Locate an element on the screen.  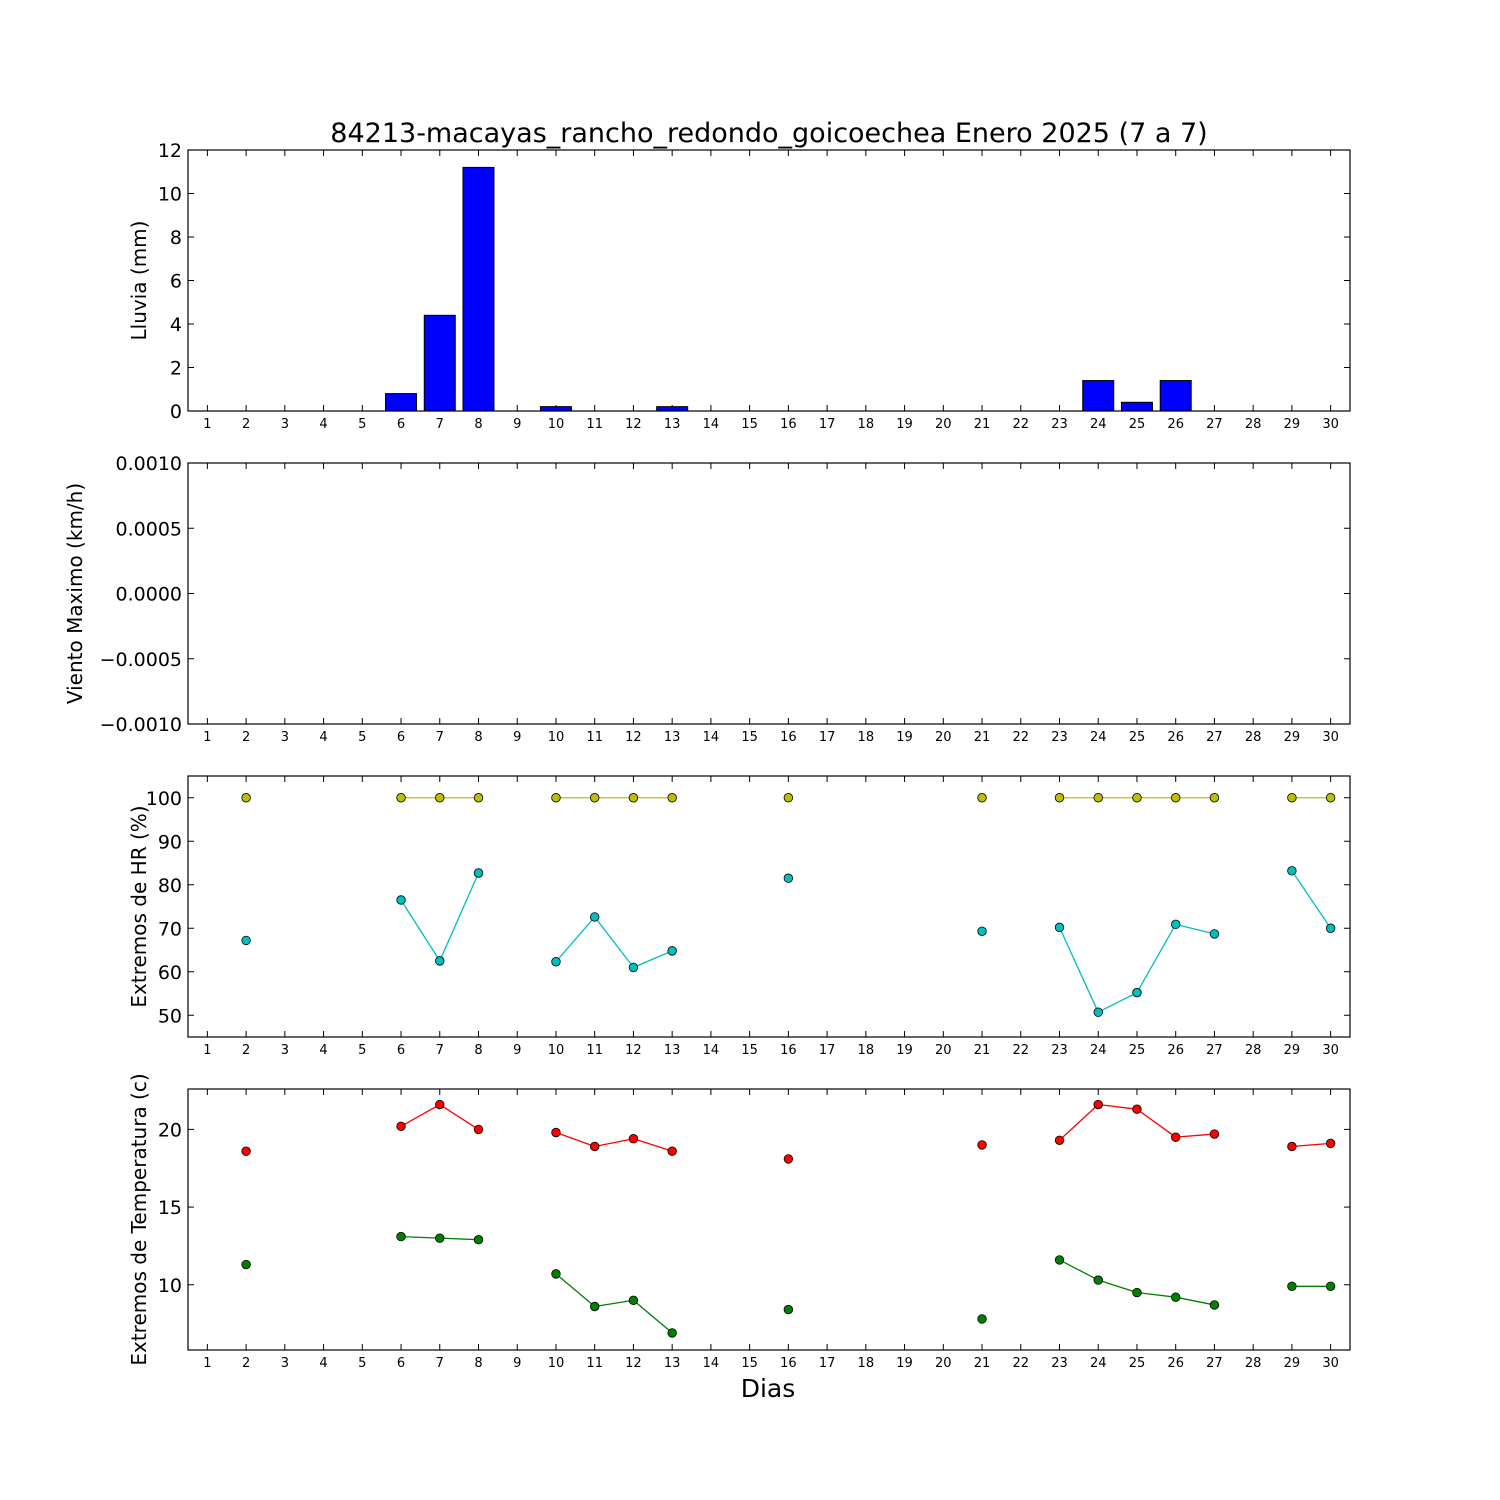
rain-x-tick-label: 20 is located at coordinates (943, 424).